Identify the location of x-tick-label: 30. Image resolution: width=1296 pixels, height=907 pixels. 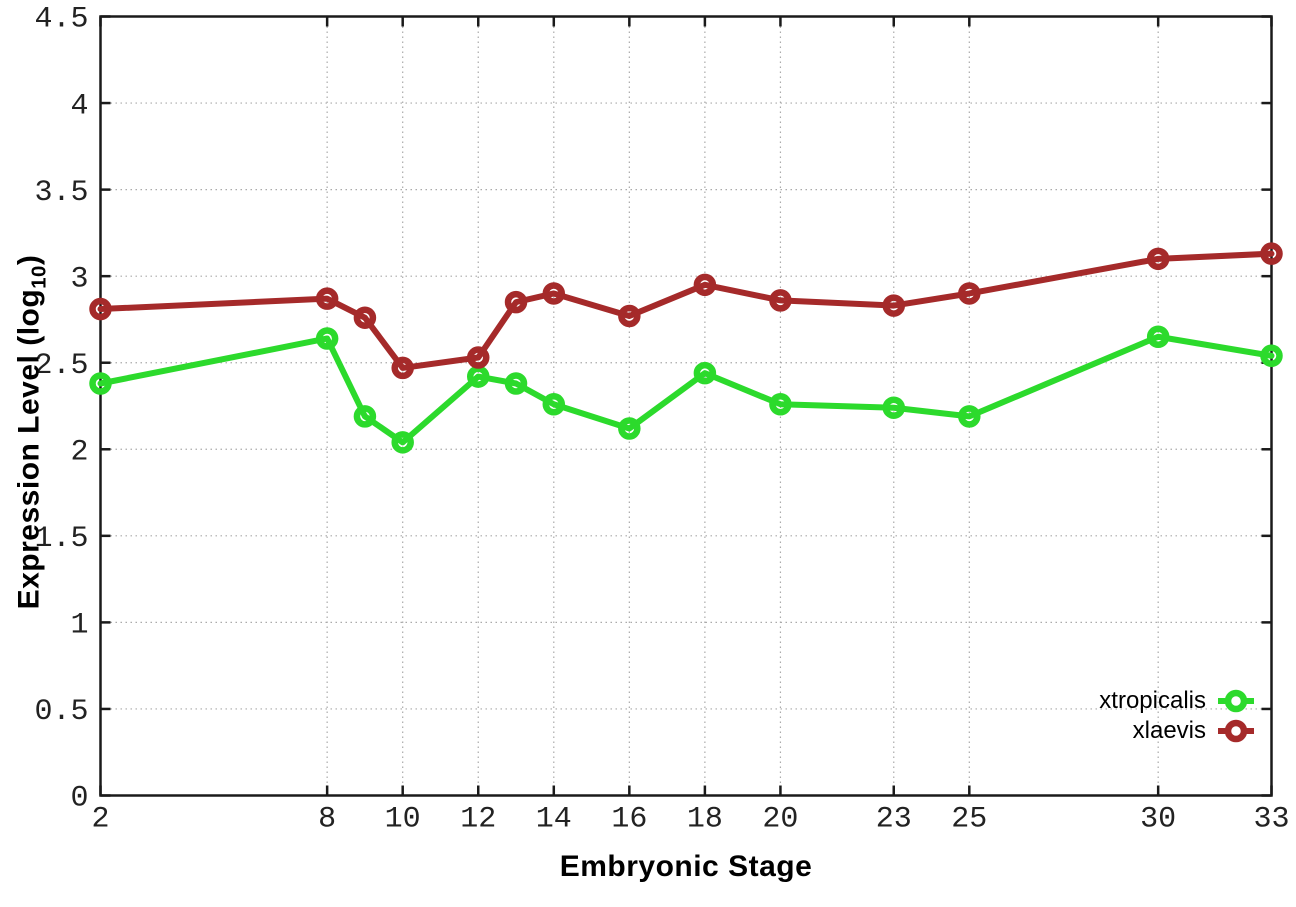
(1158, 820).